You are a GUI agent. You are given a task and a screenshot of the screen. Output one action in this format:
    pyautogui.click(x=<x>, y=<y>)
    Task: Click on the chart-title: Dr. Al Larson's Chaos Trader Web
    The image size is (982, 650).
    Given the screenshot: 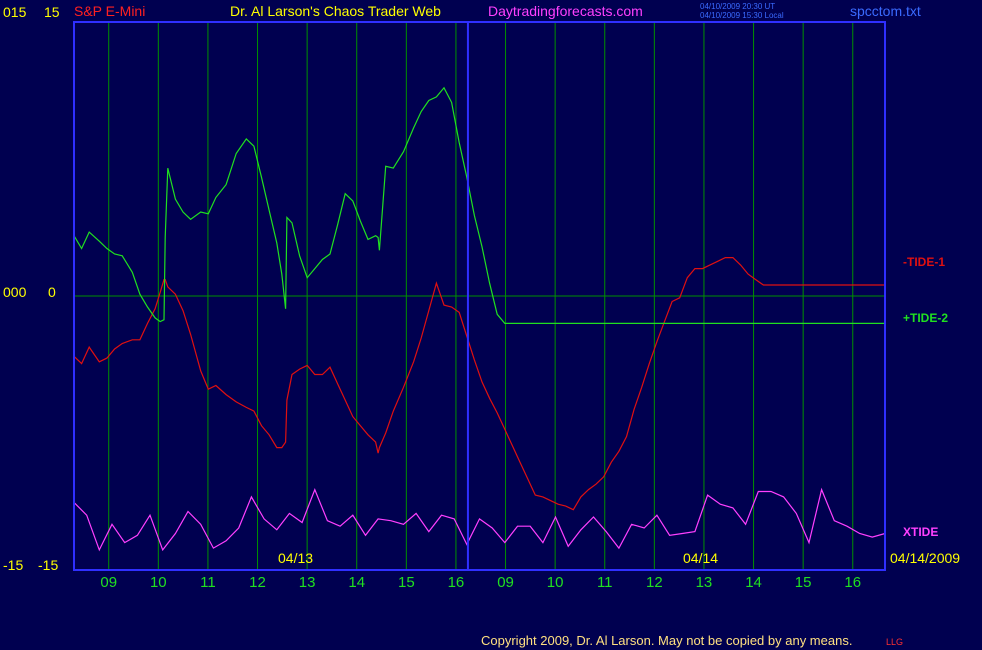 What is the action you would take?
    pyautogui.click(x=335, y=11)
    